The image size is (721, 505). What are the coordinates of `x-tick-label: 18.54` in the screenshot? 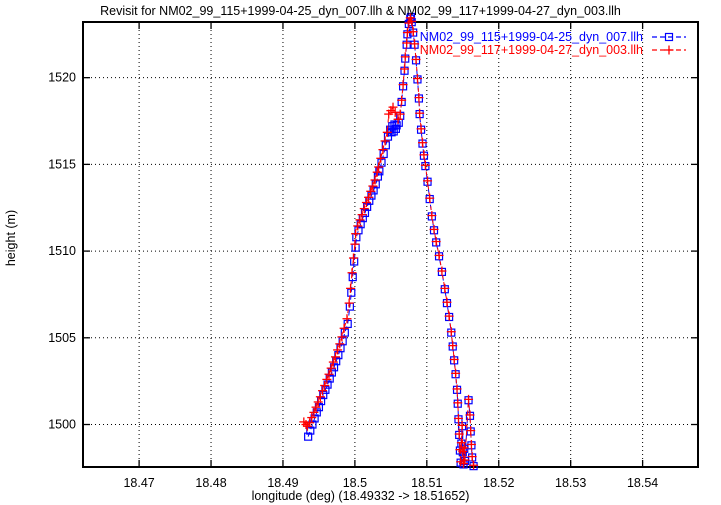 It's located at (642, 483).